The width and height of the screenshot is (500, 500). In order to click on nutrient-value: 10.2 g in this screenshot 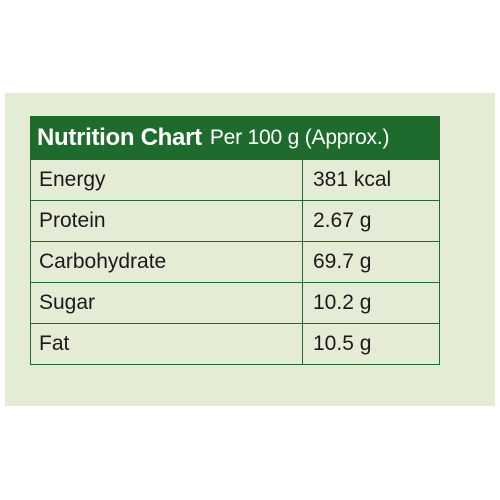, I will do `click(342, 302)`.